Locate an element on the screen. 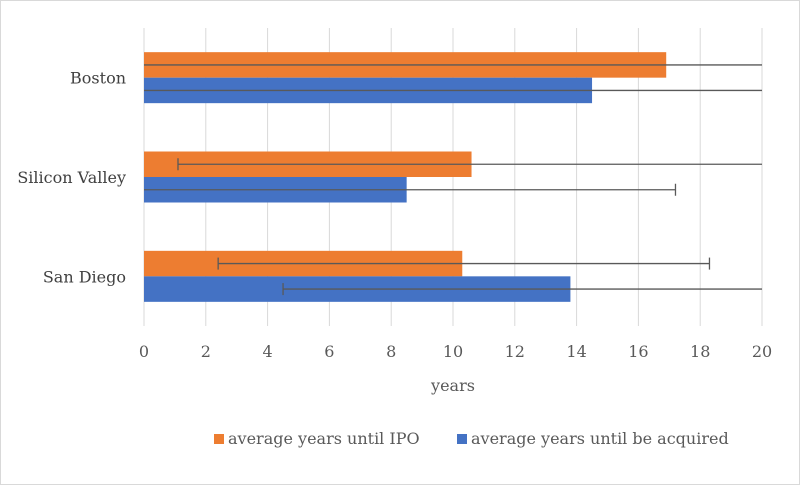 The image size is (800, 485). x-tick-label: 12 is located at coordinates (515, 351).